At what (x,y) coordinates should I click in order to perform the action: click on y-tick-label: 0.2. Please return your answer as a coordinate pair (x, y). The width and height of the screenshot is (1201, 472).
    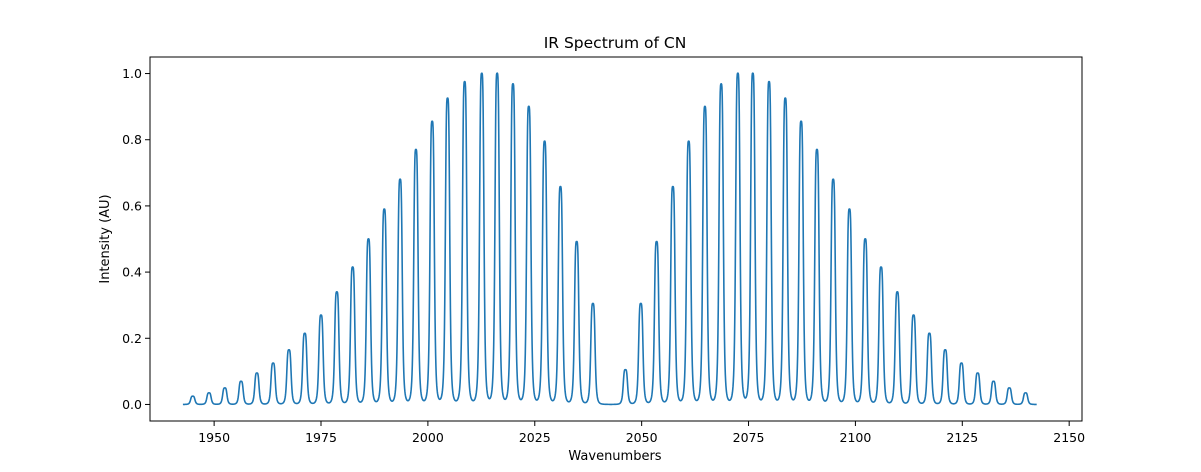
    Looking at the image, I should click on (132, 338).